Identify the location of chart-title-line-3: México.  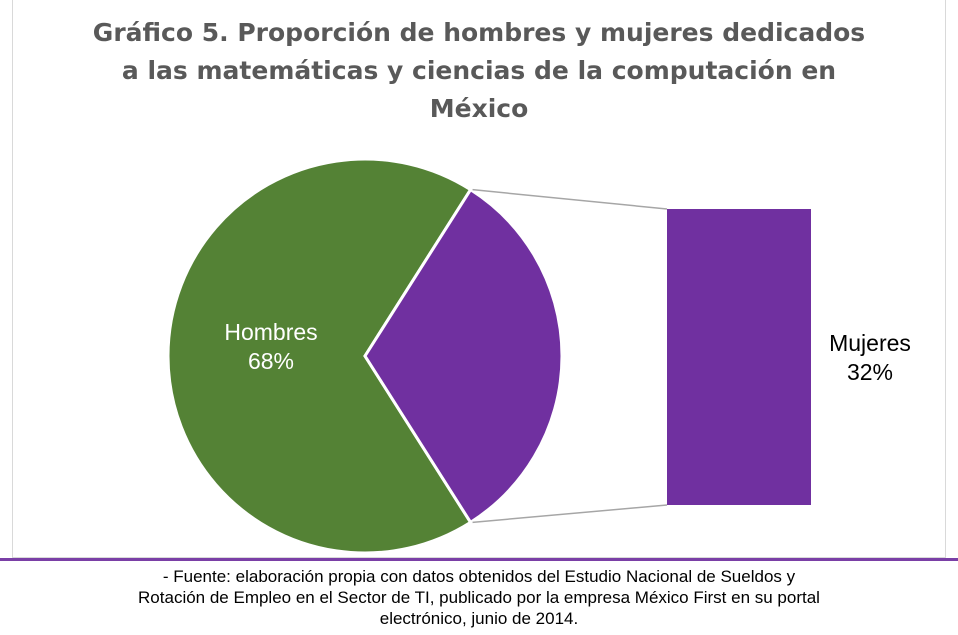
(479, 108).